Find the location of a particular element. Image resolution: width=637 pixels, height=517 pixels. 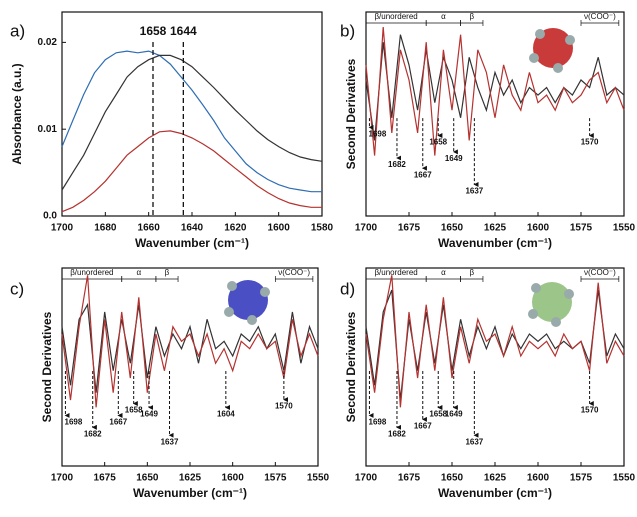

marker-label: 1658 is located at coordinates (153, 31).